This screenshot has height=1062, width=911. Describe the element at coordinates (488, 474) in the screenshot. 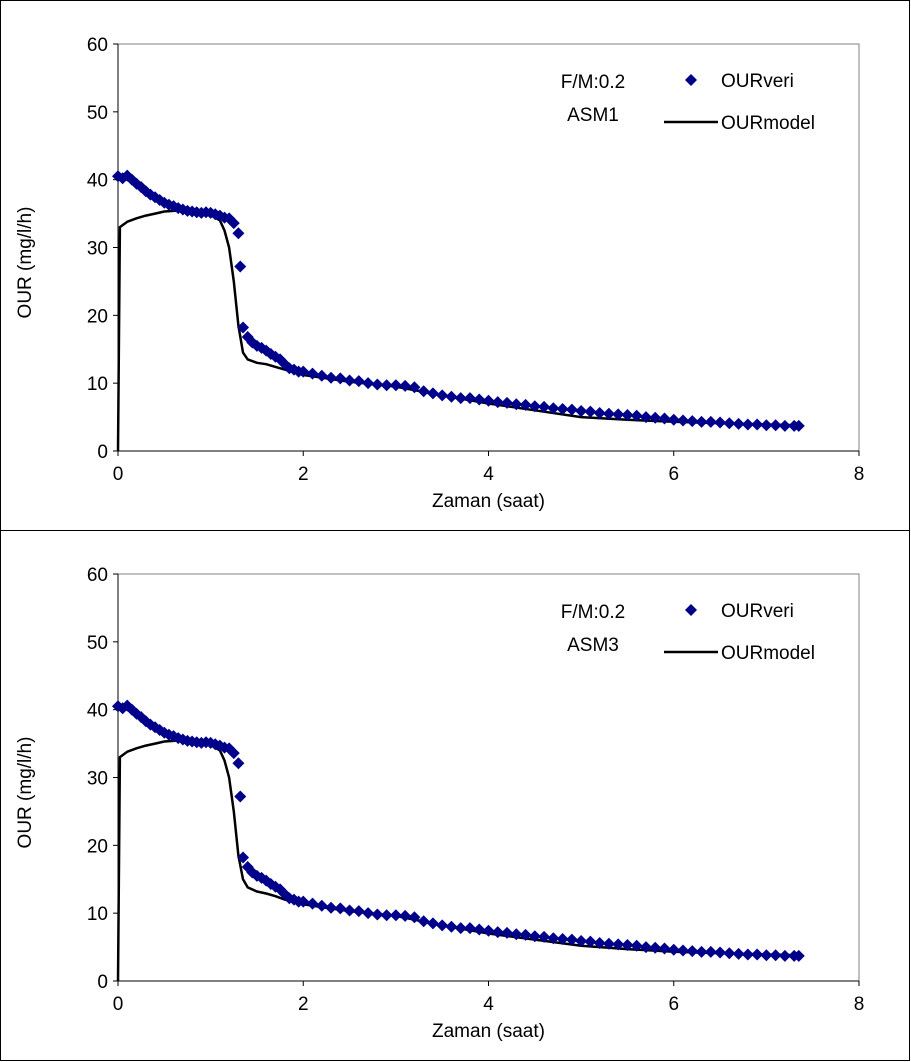

I see `x-tick-label: 4` at that location.